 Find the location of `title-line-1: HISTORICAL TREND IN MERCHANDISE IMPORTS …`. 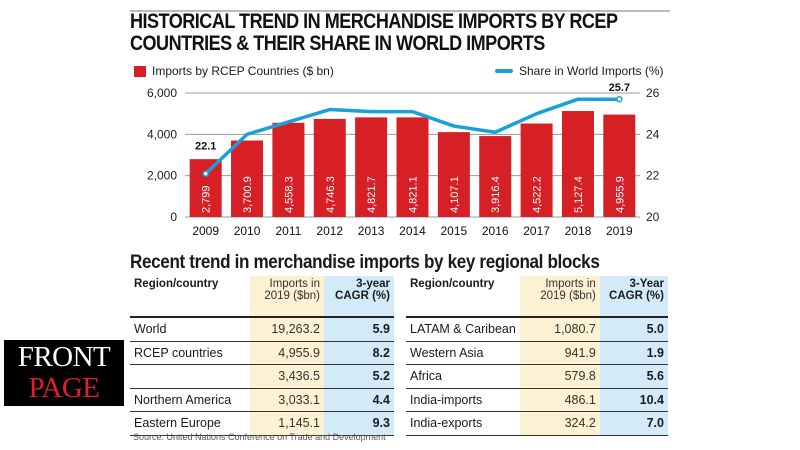

title-line-1: HISTORICAL TREND IN MERCHANDISE IMPORTS … is located at coordinates (374, 21).